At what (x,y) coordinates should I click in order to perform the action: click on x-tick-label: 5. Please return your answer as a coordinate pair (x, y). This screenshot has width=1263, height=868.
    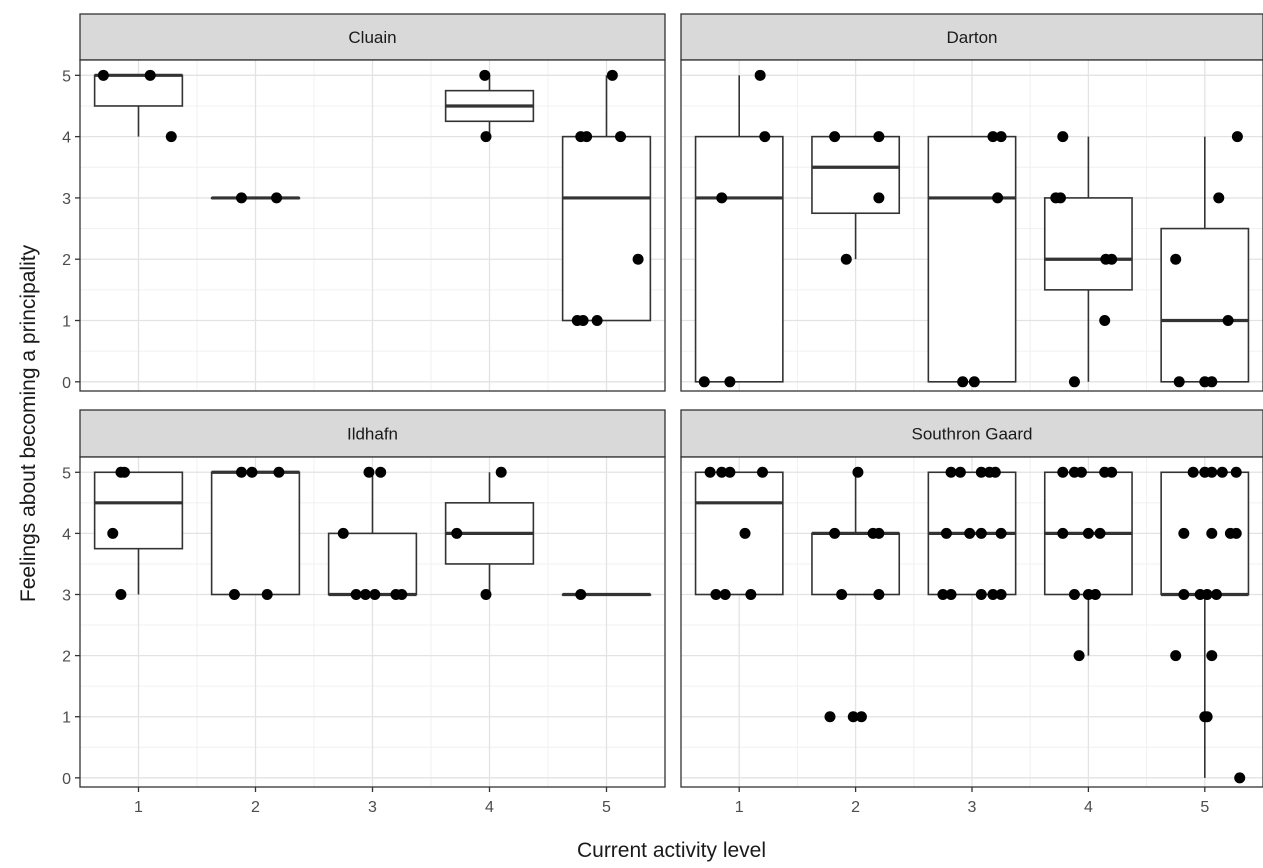
    Looking at the image, I should click on (606, 807).